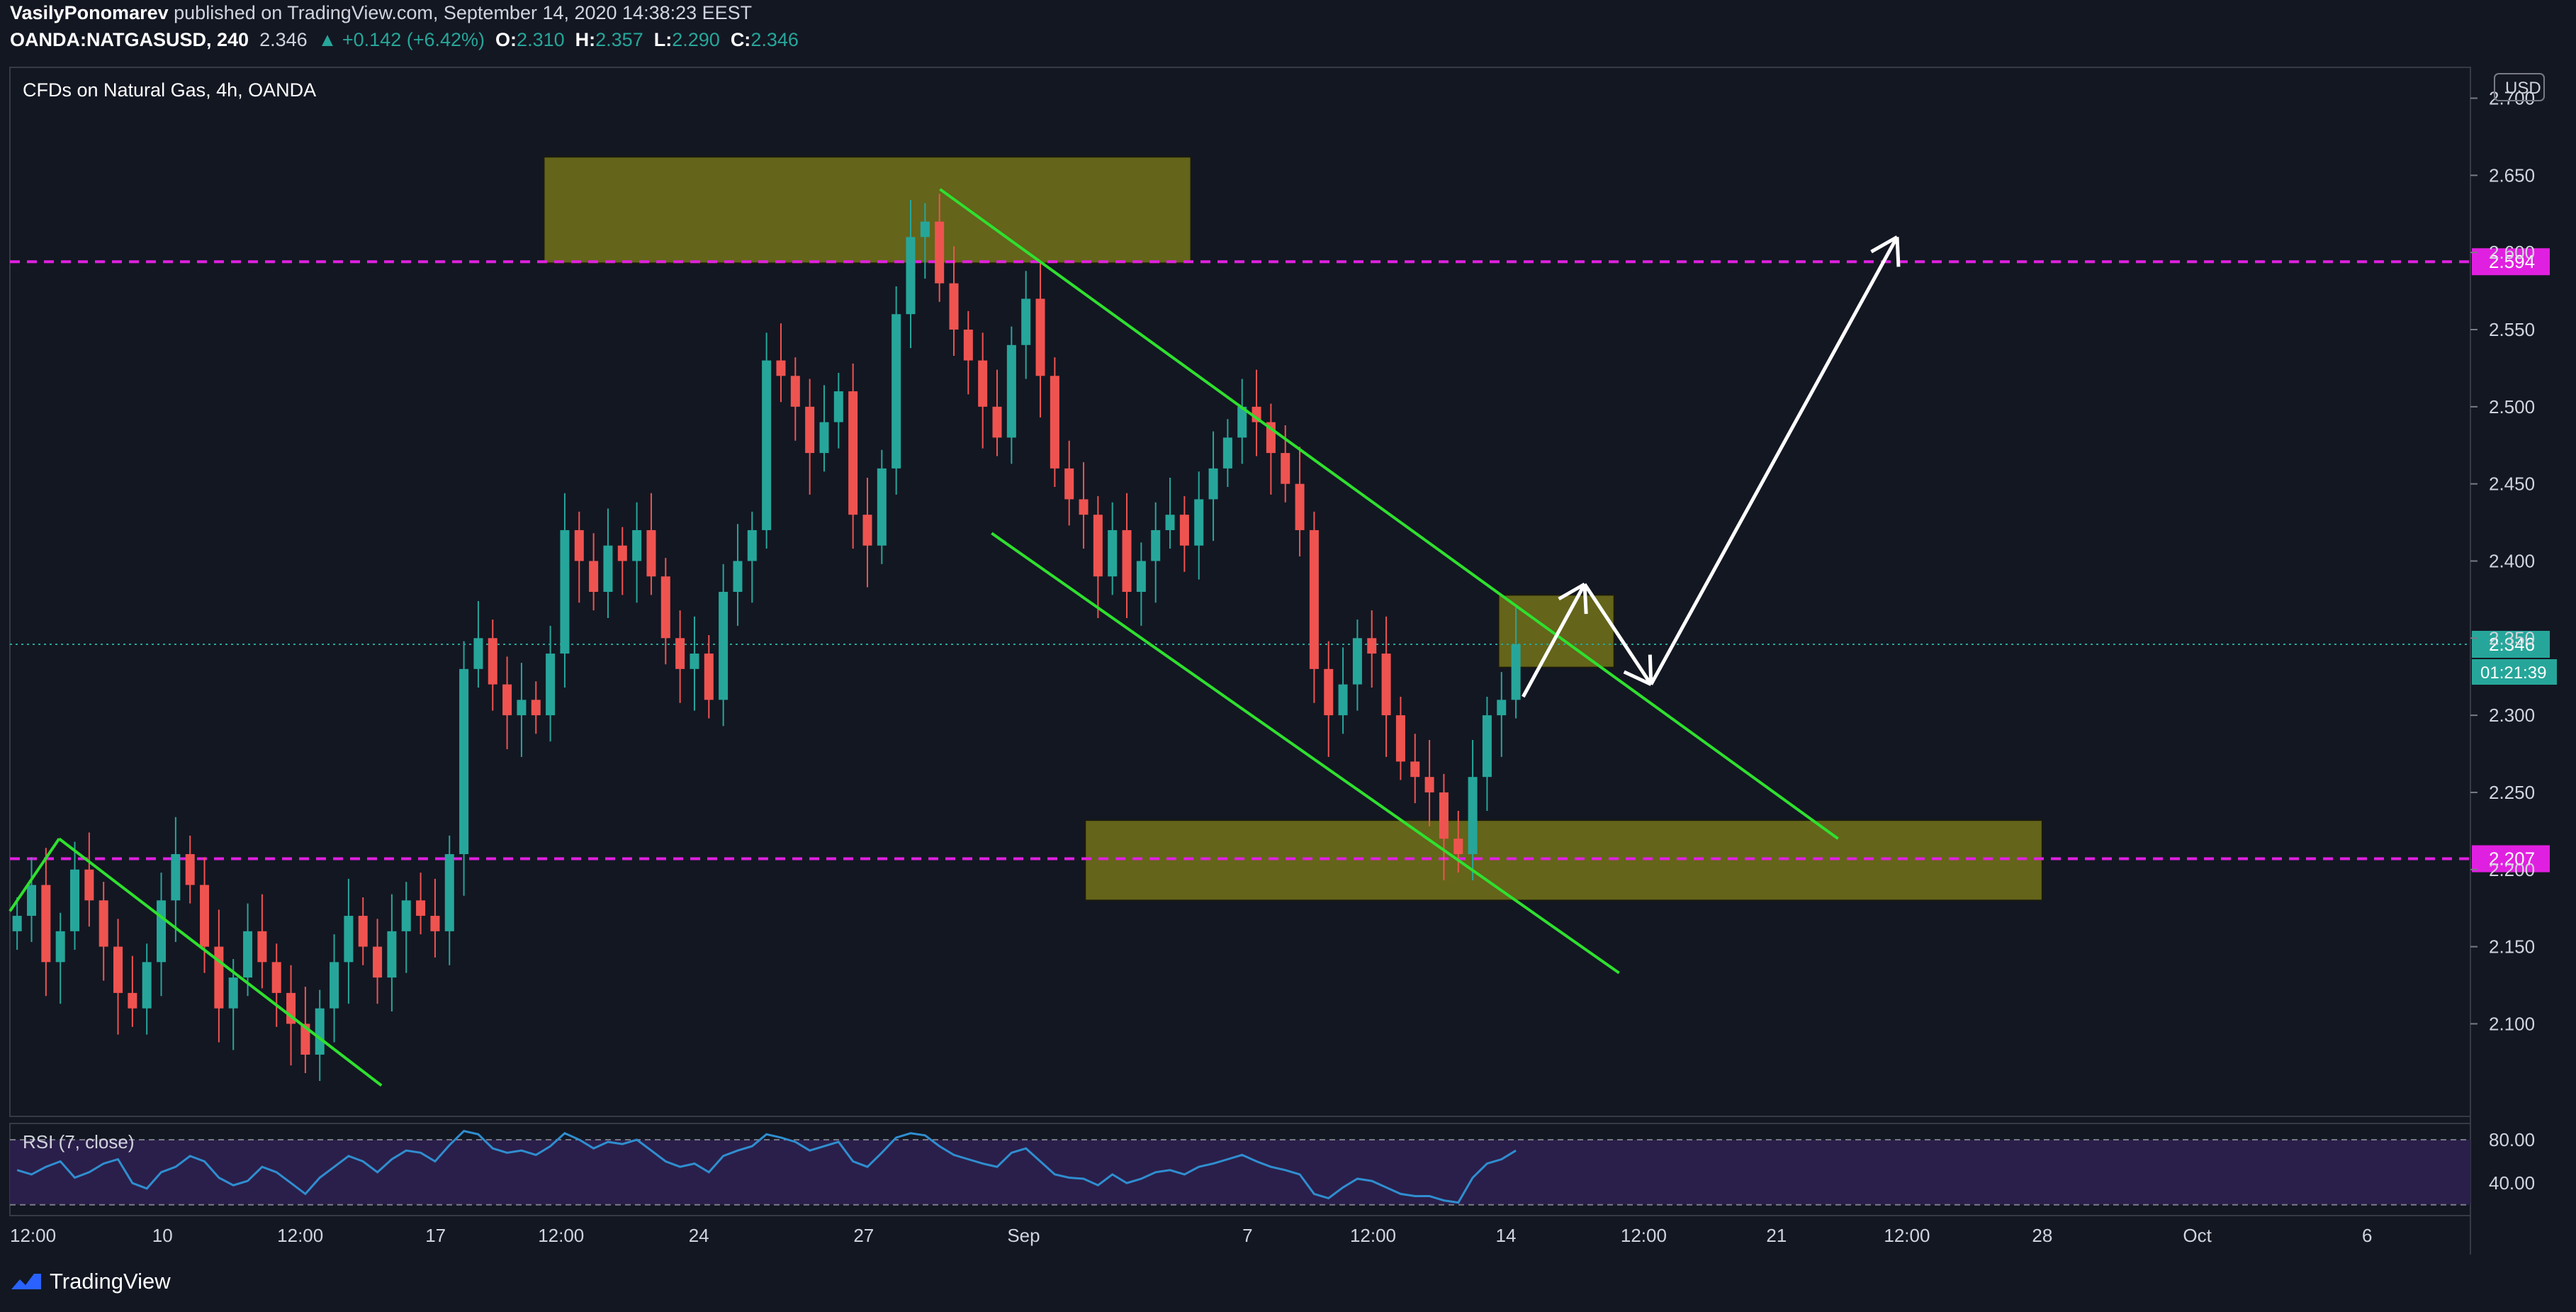 Image resolution: width=2576 pixels, height=1312 pixels. What do you see at coordinates (1776, 1235) in the screenshot?
I see `x-tick-label: 21` at bounding box center [1776, 1235].